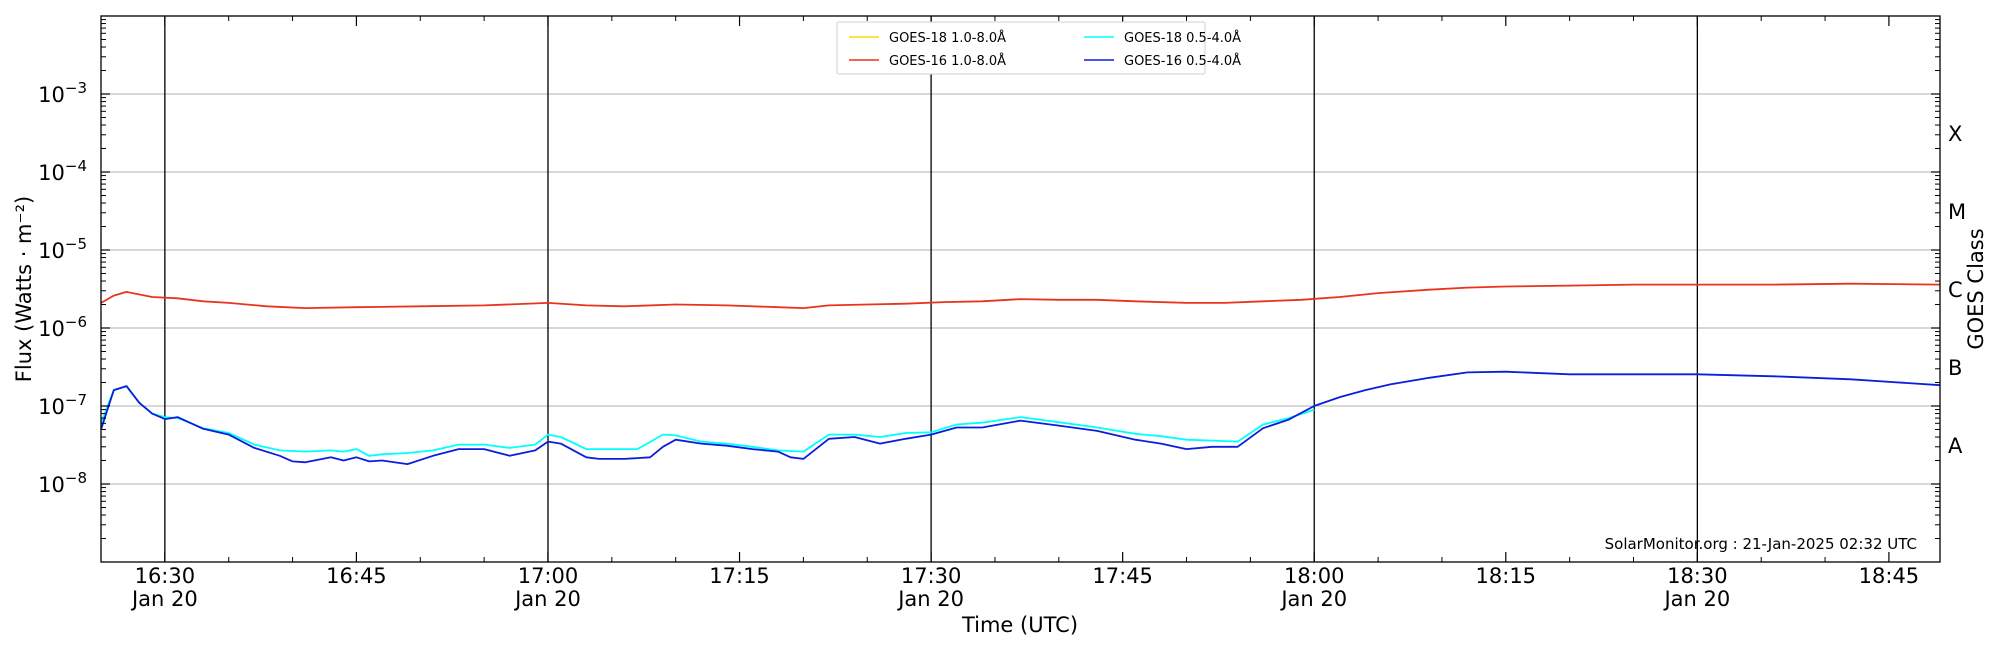 The width and height of the screenshot is (2000, 650). What do you see at coordinates (1761, 544) in the screenshot?
I see `source-annotation: SolarMonitor.org : 21-Jan-2025 02:32 UTC` at bounding box center [1761, 544].